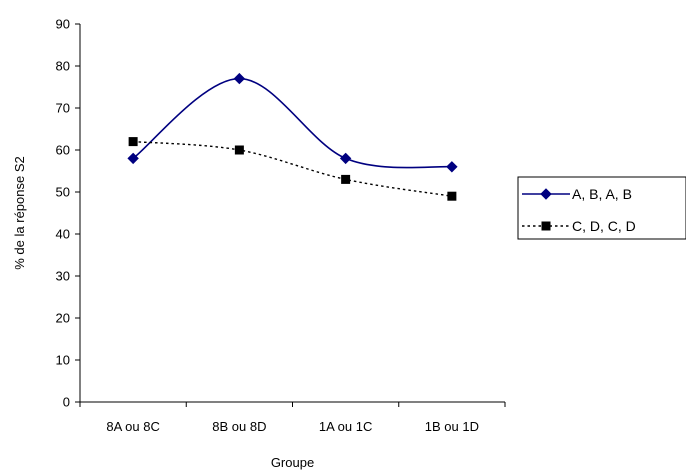 The image size is (686, 470). I want to click on y-tick-label: 60, so click(63, 150).